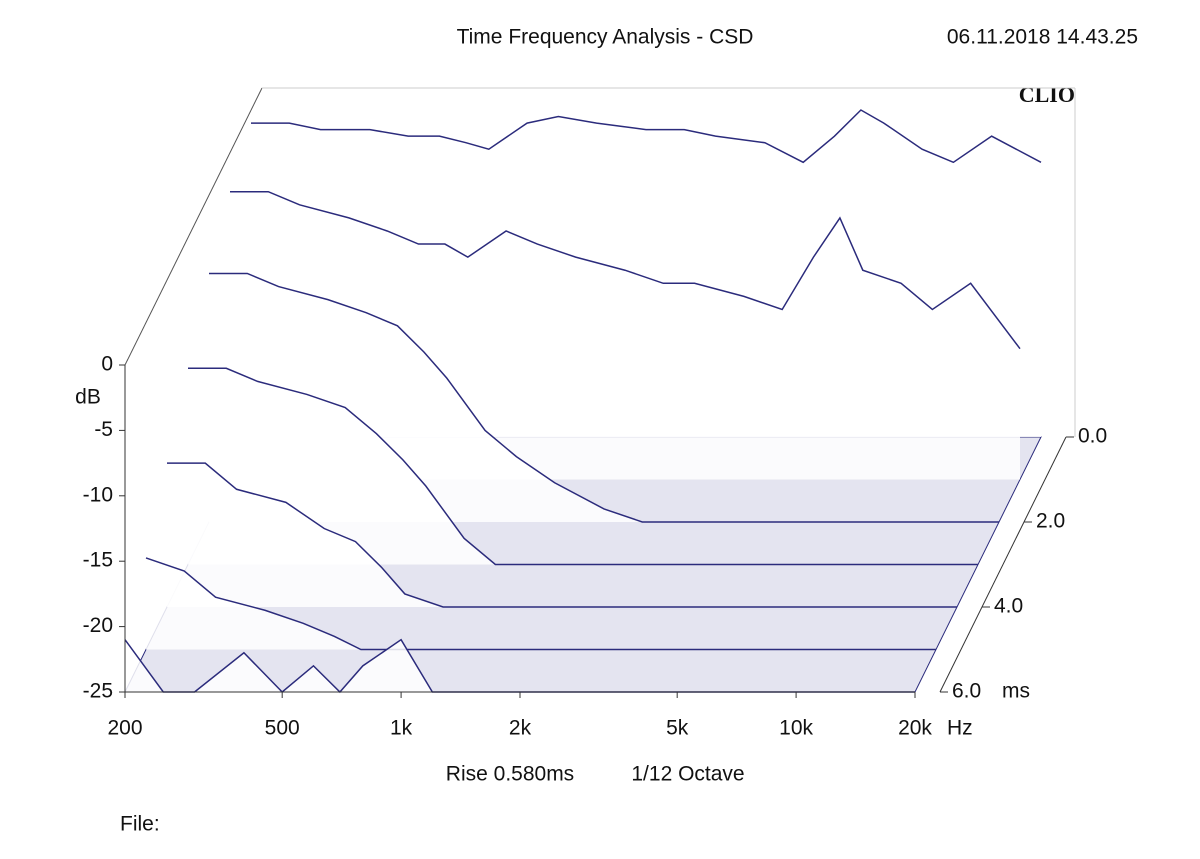  Describe the element at coordinates (98, 494) in the screenshot. I see `y-tick-label: -10` at that location.